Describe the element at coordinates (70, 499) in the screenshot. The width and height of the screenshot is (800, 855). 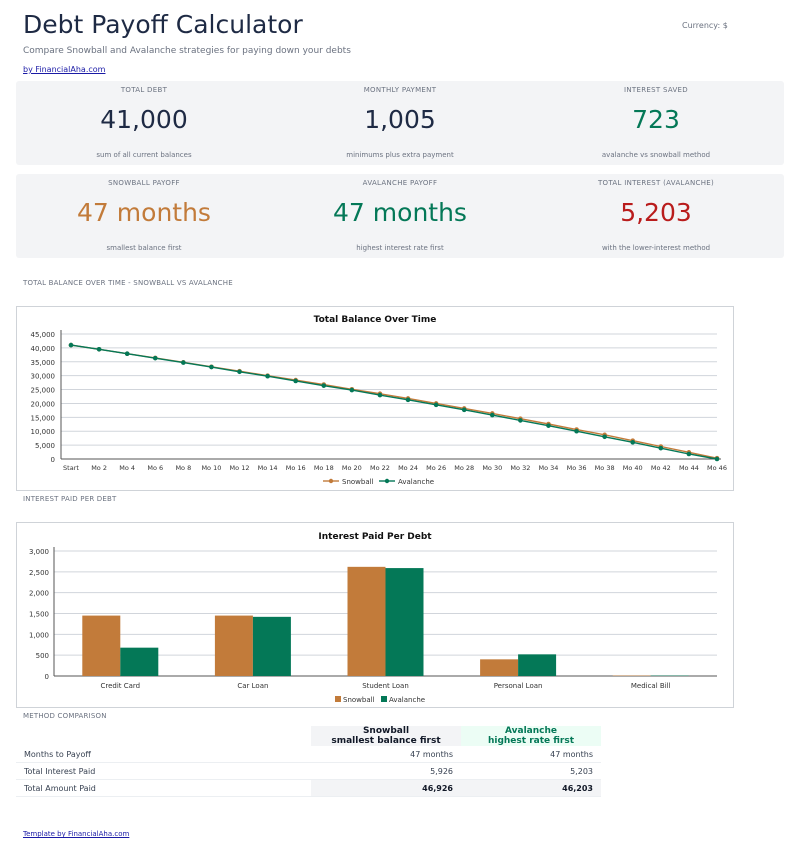
I see `interest-section-label: INTEREST PAID PER DEBT` at that location.